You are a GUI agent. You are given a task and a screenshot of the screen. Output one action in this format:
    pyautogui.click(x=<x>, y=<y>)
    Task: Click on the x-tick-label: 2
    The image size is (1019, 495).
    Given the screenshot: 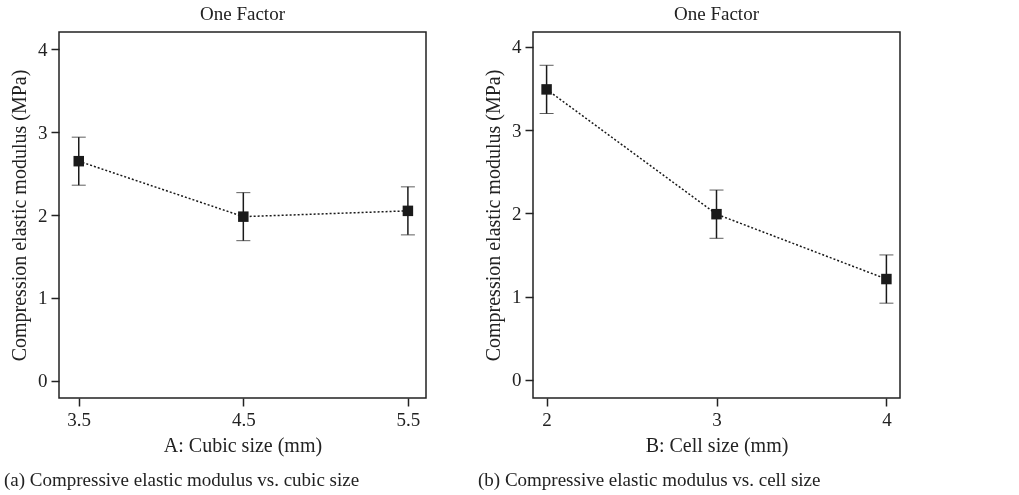 What is the action you would take?
    pyautogui.click(x=547, y=419)
    